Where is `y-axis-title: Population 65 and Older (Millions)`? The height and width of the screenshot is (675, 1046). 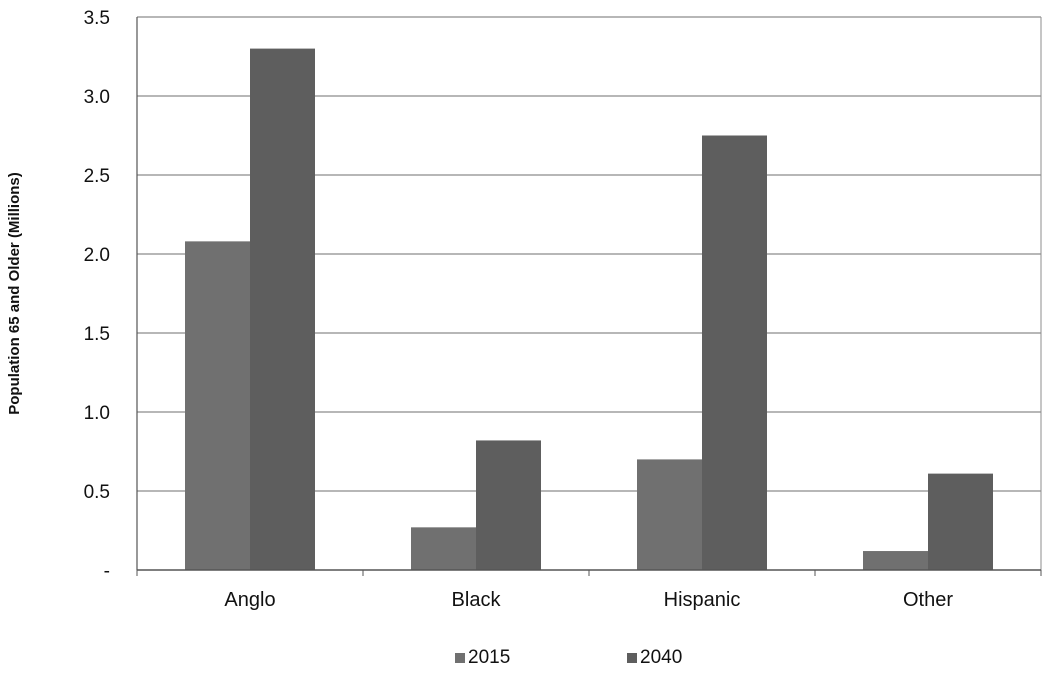 y-axis-title: Population 65 and Older (Millions) is located at coordinates (14, 293).